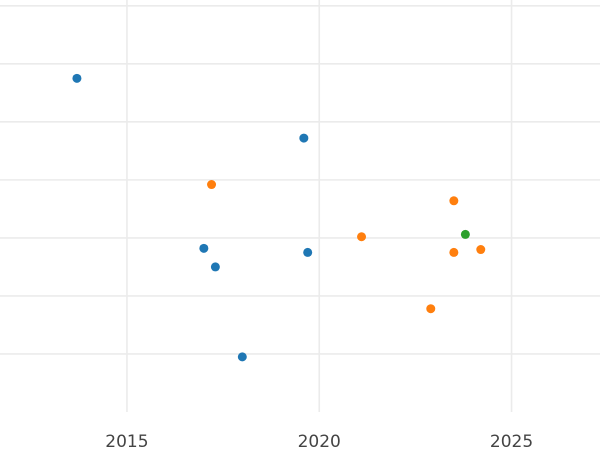 The width and height of the screenshot is (600, 450). I want to click on x-tick-label-0: 2015, so click(126, 441).